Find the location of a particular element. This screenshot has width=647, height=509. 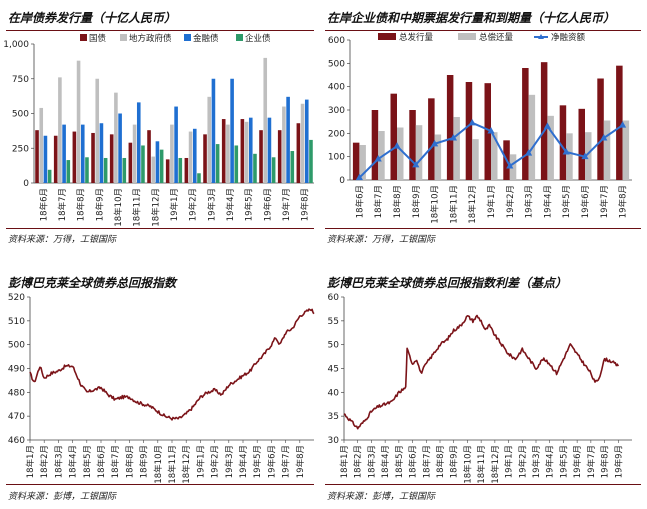

y-tick-label: 60 is located at coordinates (334, 298).